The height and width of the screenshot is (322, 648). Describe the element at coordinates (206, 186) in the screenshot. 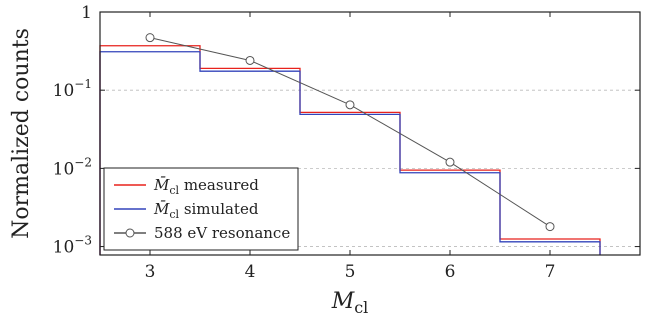

I see `legend-label-0: M̄cl measured` at that location.